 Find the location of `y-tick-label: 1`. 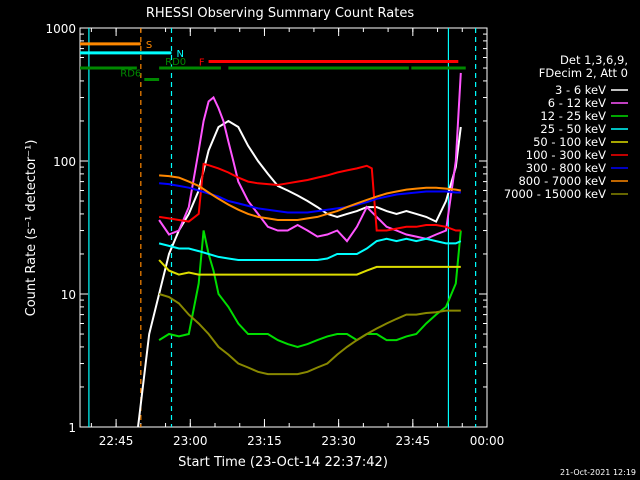

y-tick-label: 1 is located at coordinates (72, 428).